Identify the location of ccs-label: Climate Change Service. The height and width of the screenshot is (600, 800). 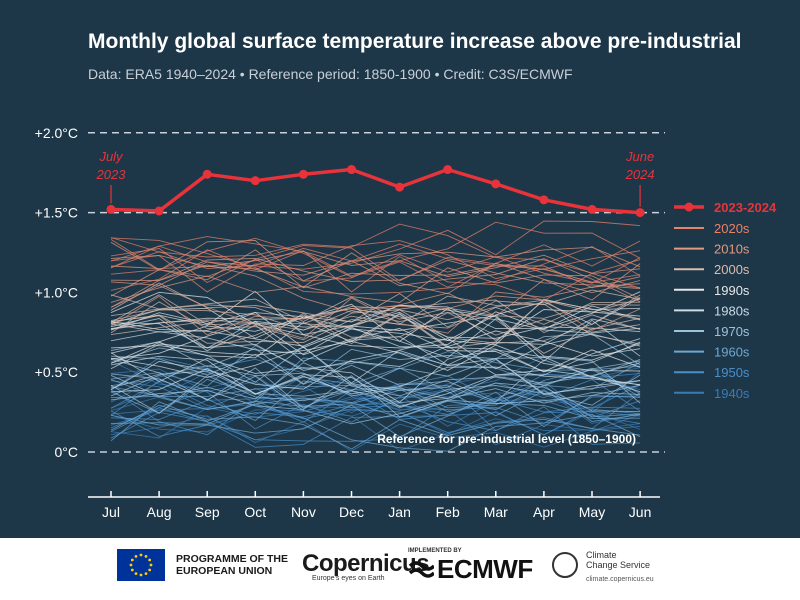
(618, 560).